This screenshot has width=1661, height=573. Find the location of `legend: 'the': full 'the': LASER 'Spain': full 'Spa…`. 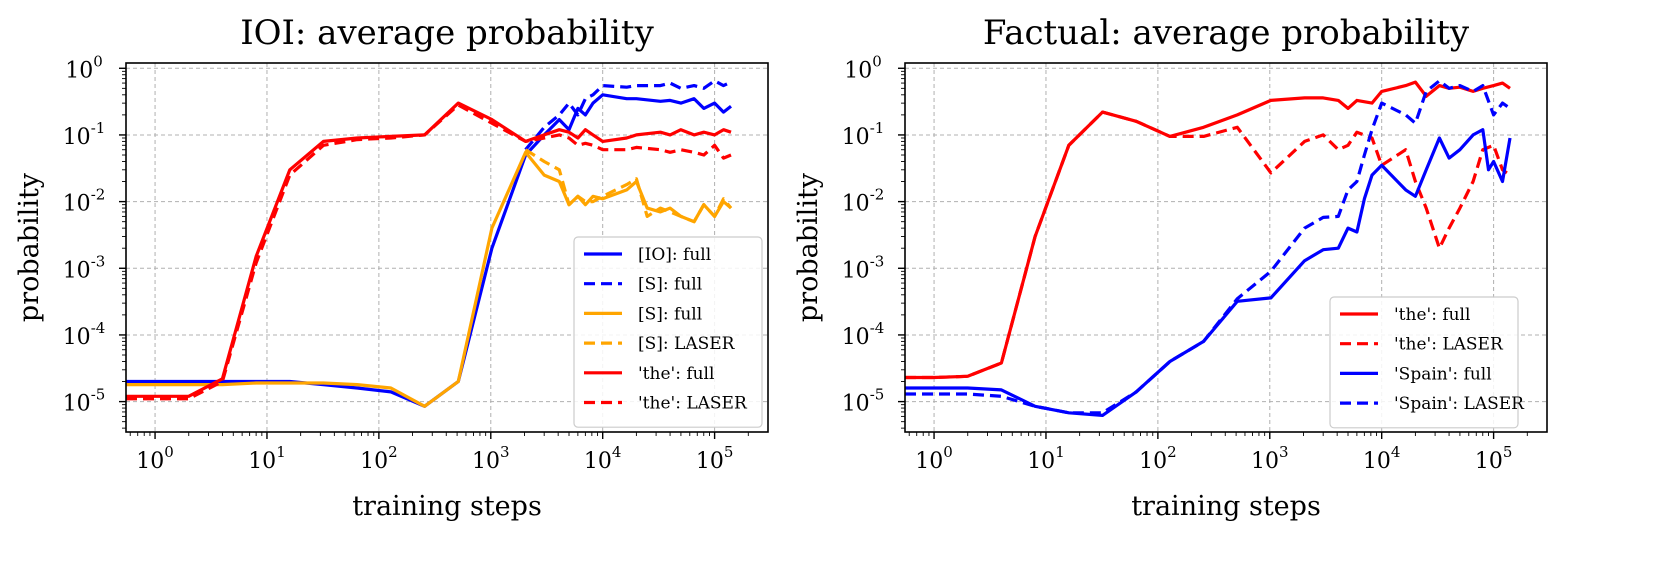

legend: 'the': full 'the': LASER 'Spain': full 'Spa… is located at coordinates (1427, 362).